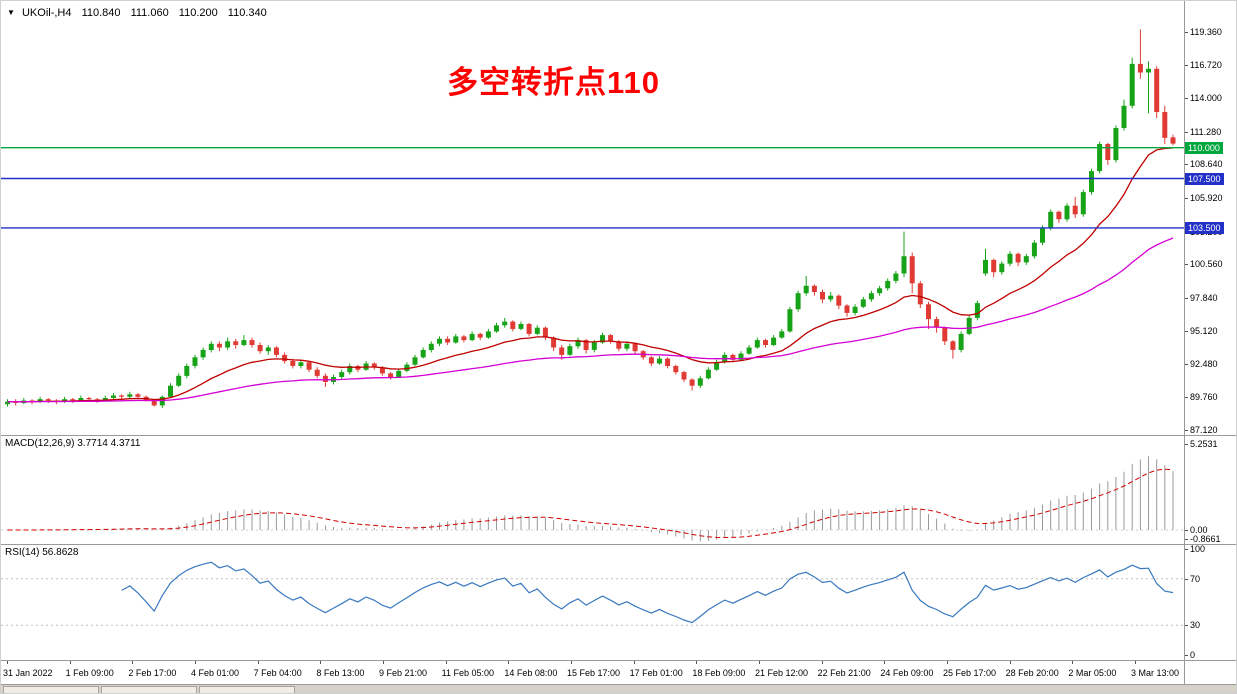  Describe the element at coordinates (11, 12) in the screenshot. I see `chart-marker-icon: ▼` at that location.